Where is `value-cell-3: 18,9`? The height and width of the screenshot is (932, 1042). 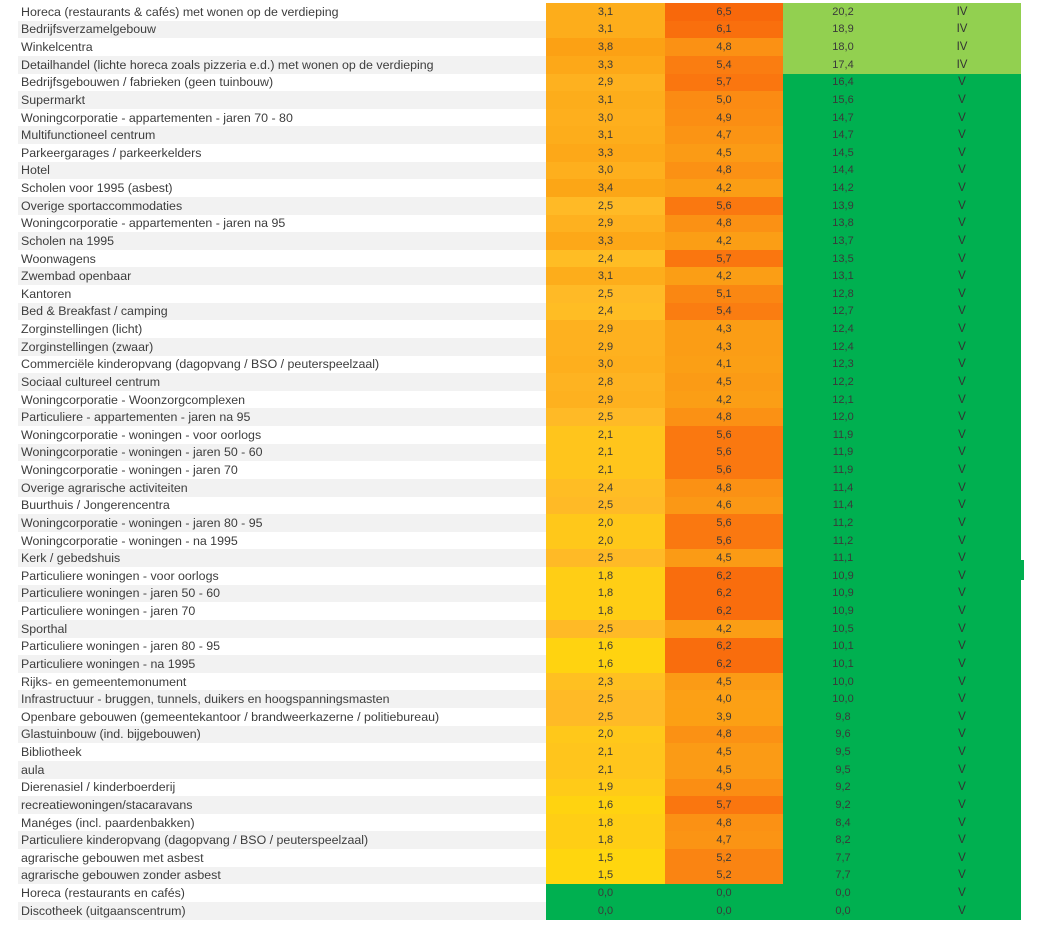
value-cell-3: 18,9 is located at coordinates (843, 29).